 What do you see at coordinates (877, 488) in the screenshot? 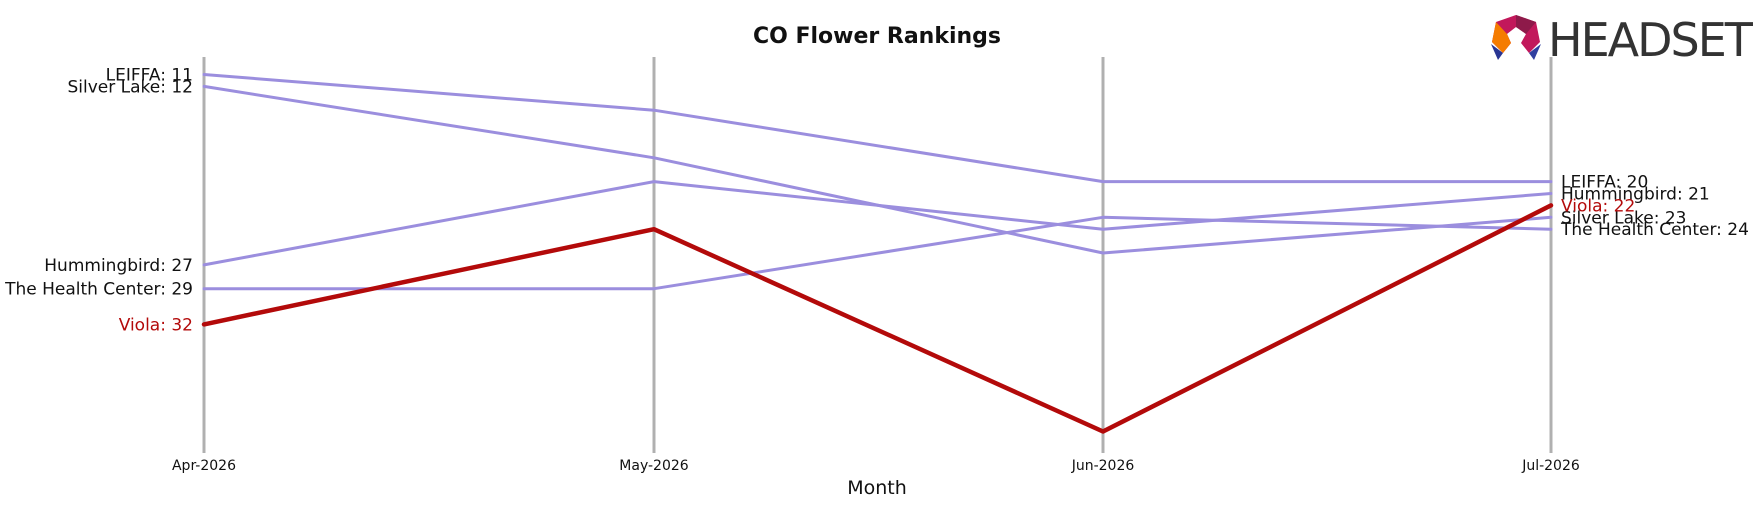
I see `x-axis-label: Month` at bounding box center [877, 488].